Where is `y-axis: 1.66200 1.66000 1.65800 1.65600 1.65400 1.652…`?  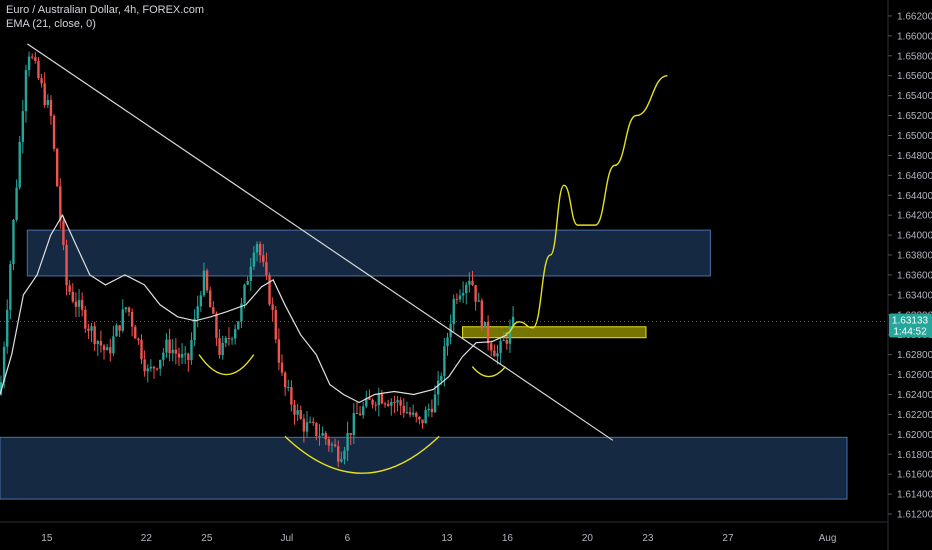
y-axis: 1.66200 1.66000 1.65800 1.65600 1.65400 1.652… is located at coordinates (910, 266).